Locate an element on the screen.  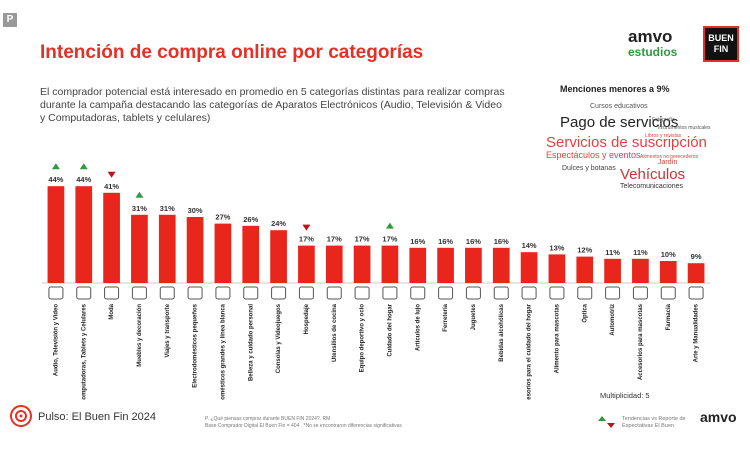
cloud-word: Servicios de suscripción is located at coordinates (626, 142).